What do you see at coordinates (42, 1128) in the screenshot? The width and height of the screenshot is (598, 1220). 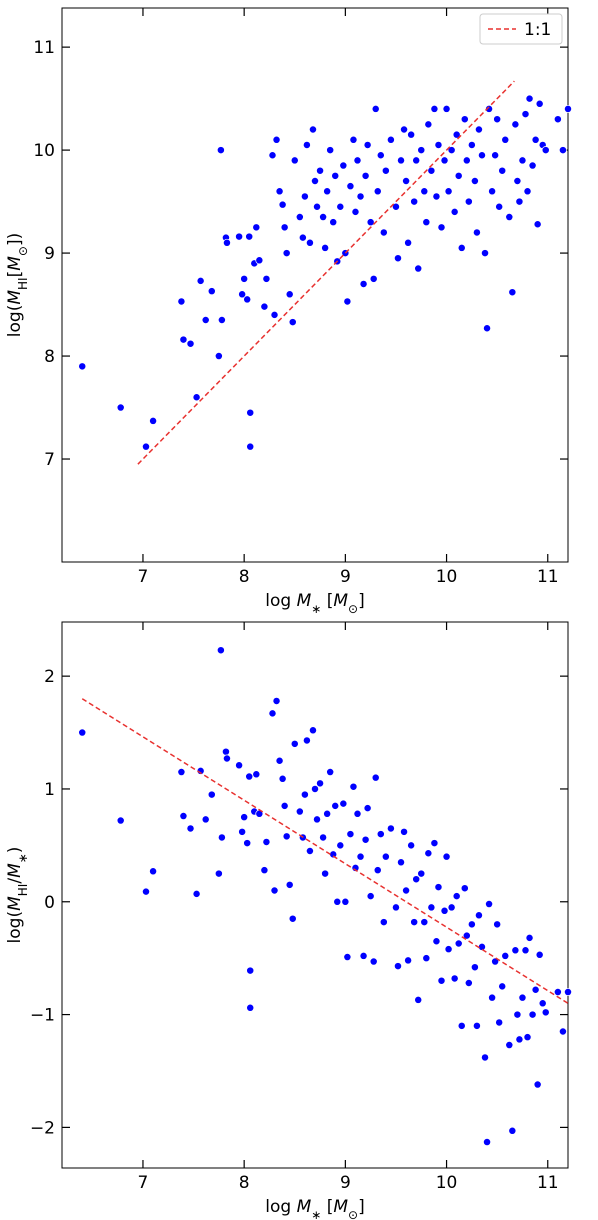 I see `y-tick-label: −2` at bounding box center [42, 1128].